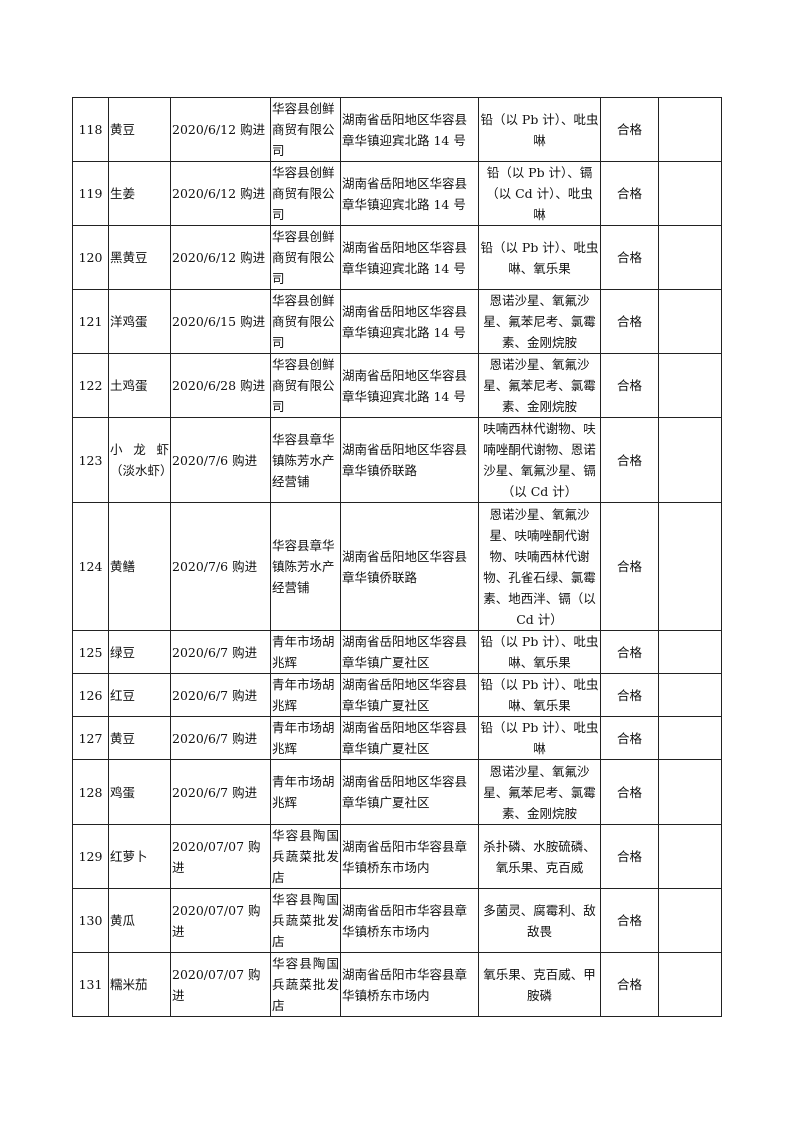 The image size is (793, 1122). What do you see at coordinates (139, 321) in the screenshot?
I see `food-name-cell: 洋鸡蛋` at bounding box center [139, 321].